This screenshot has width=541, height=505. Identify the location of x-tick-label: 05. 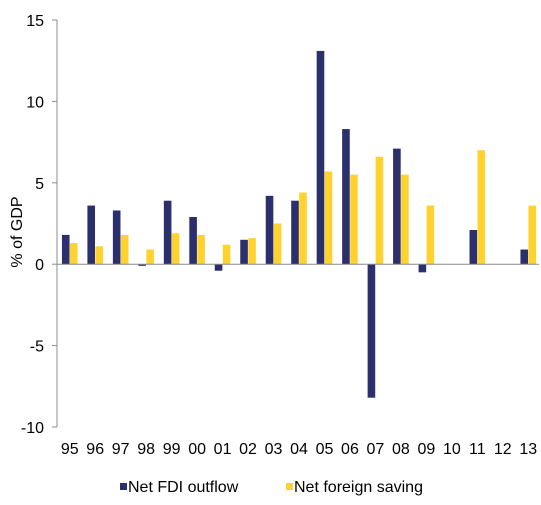
(325, 449).